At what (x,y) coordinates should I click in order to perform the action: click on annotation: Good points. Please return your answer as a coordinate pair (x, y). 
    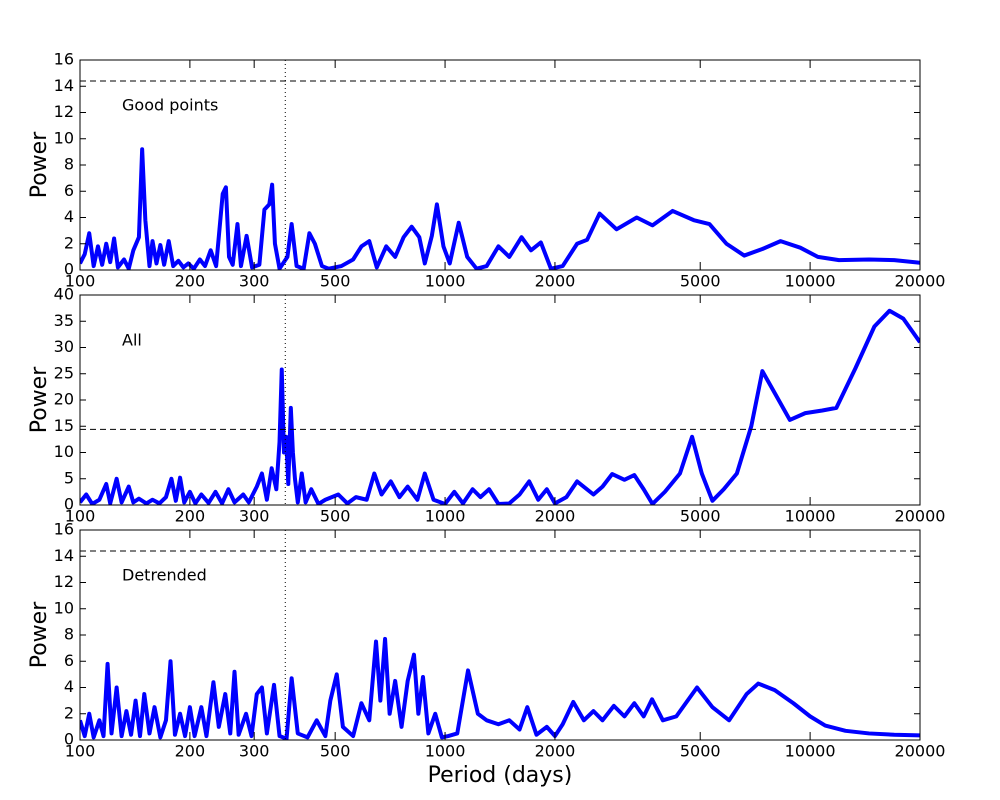
    Looking at the image, I should click on (170, 105).